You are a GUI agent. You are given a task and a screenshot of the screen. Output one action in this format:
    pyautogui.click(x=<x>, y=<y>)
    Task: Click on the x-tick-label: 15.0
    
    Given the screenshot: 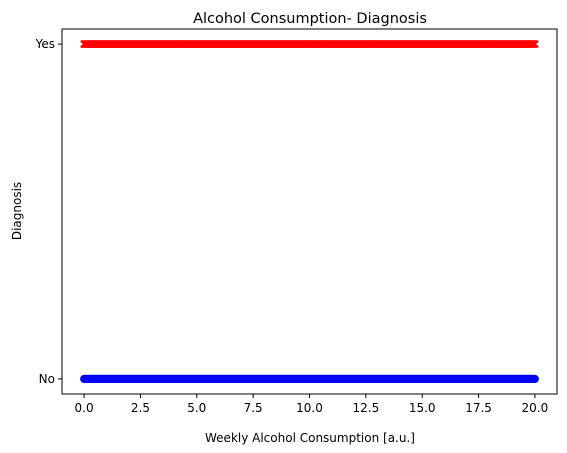 What is the action you would take?
    pyautogui.click(x=422, y=408)
    